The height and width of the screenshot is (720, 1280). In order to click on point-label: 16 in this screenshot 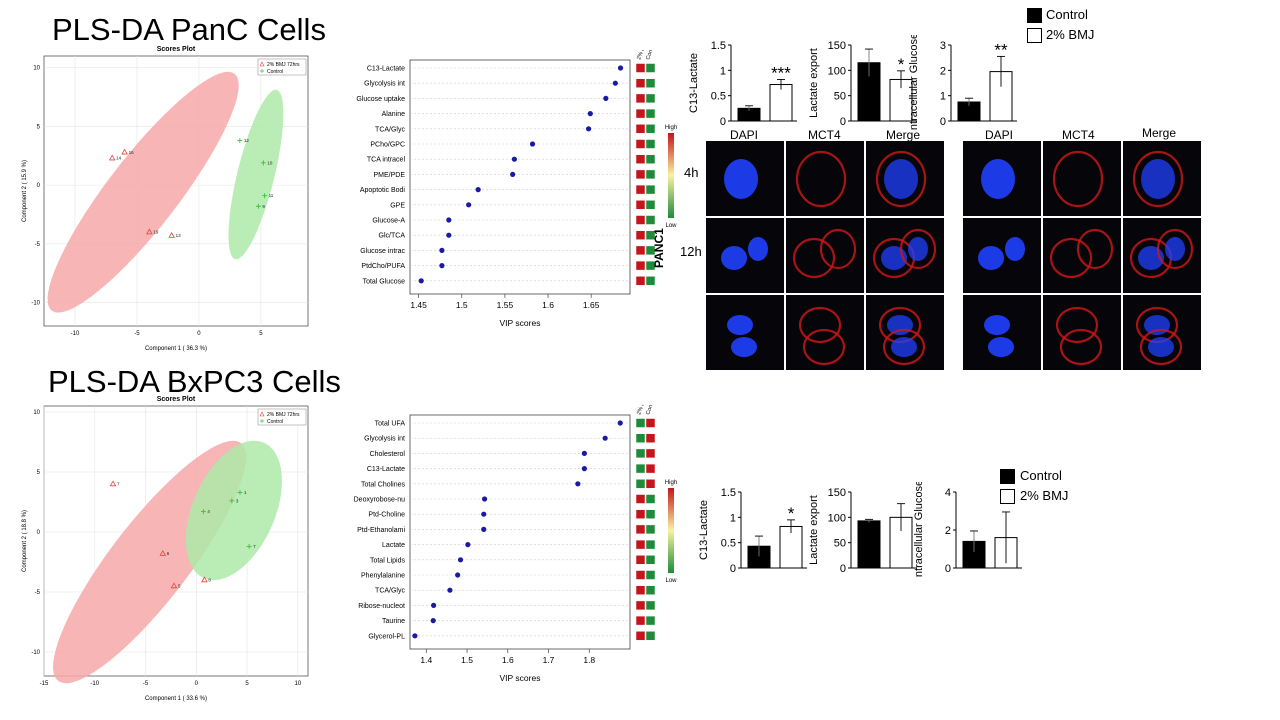, I will do `click(132, 152)`.